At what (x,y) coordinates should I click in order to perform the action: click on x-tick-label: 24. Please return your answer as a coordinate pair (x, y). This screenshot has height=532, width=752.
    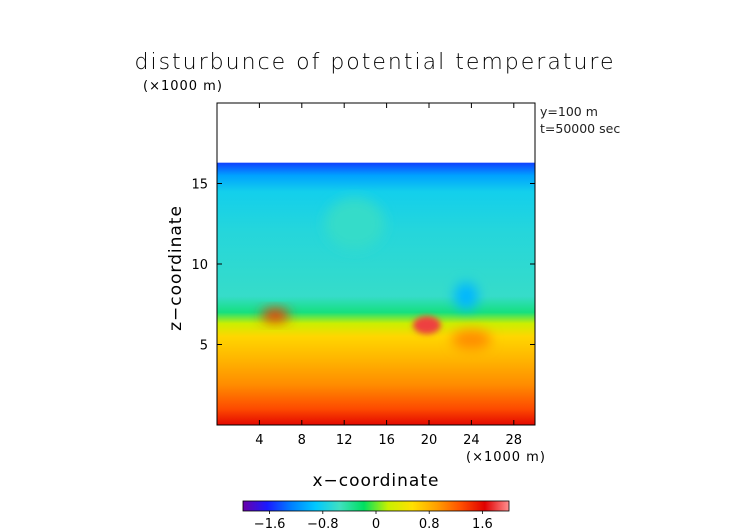
    Looking at the image, I should click on (471, 440).